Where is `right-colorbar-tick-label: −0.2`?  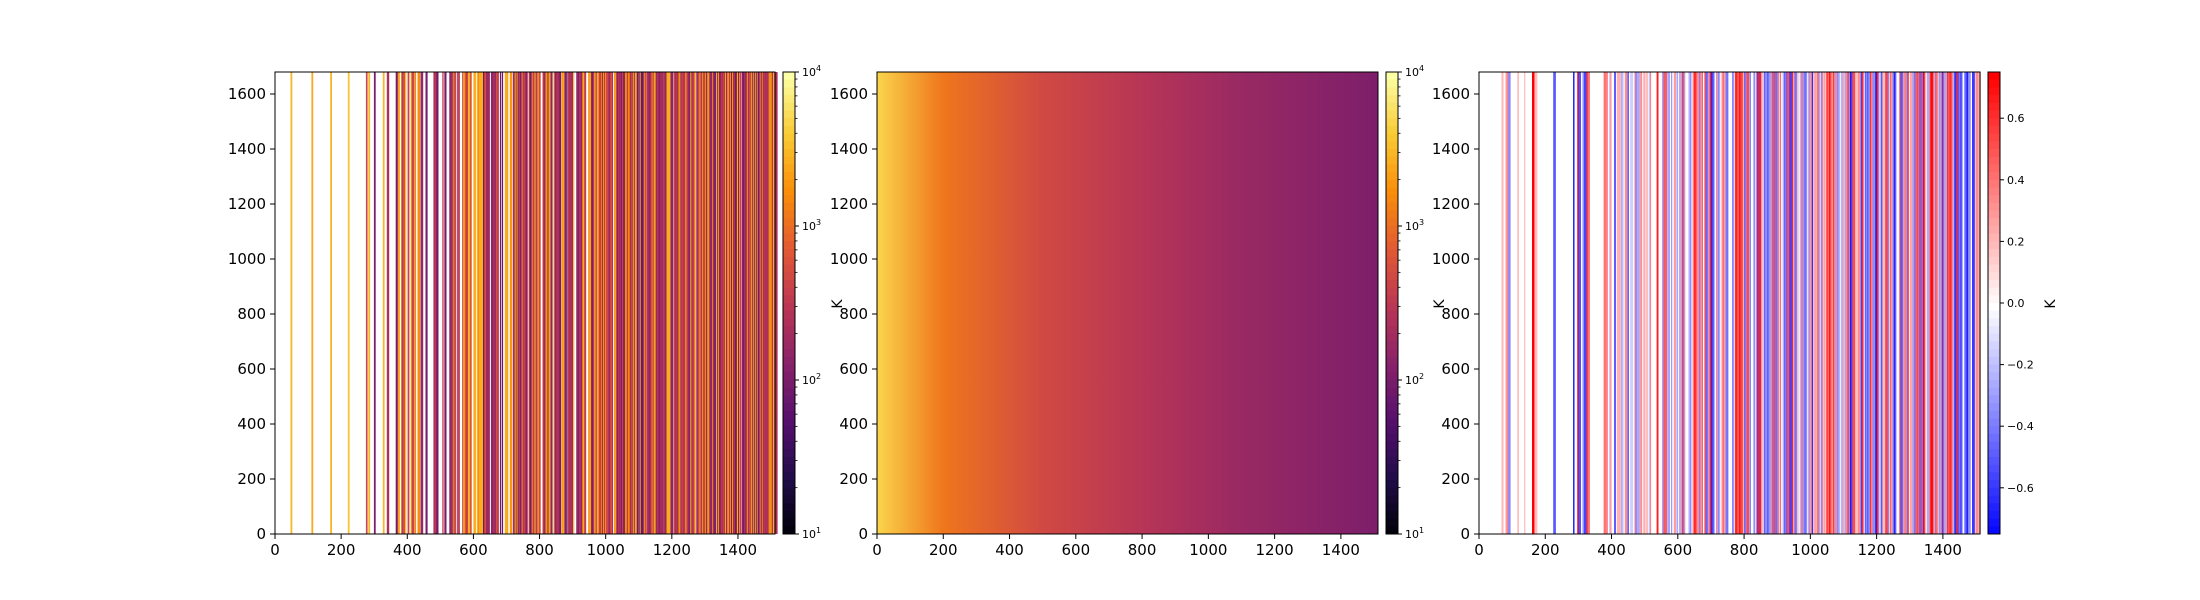
right-colorbar-tick-label: −0.2 is located at coordinates (2020, 365).